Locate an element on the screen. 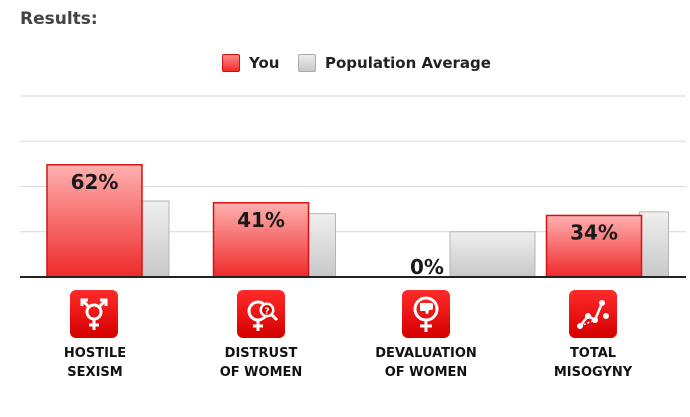 The image size is (690, 417). data-label-you: 62% is located at coordinates (95, 182).